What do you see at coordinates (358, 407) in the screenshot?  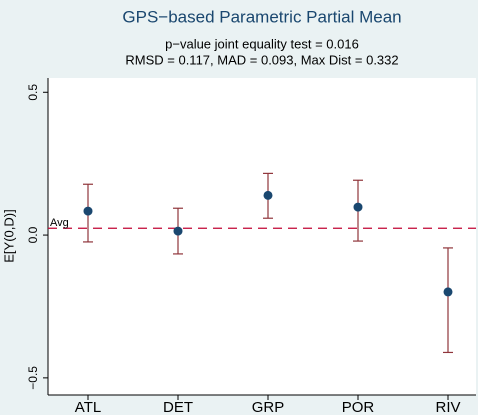 I see `x-tick-label: POR` at bounding box center [358, 407].